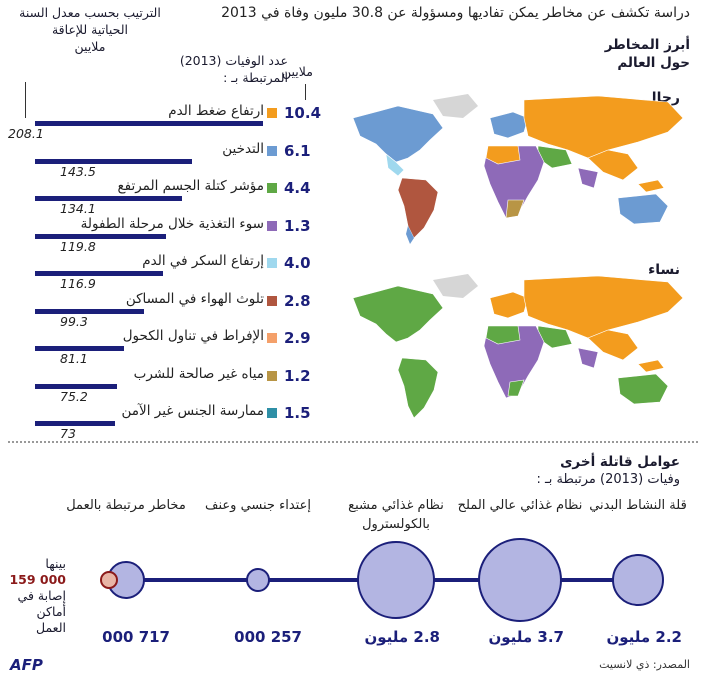  I want to click on risk-dalys-value: 99.3, so click(74, 321).